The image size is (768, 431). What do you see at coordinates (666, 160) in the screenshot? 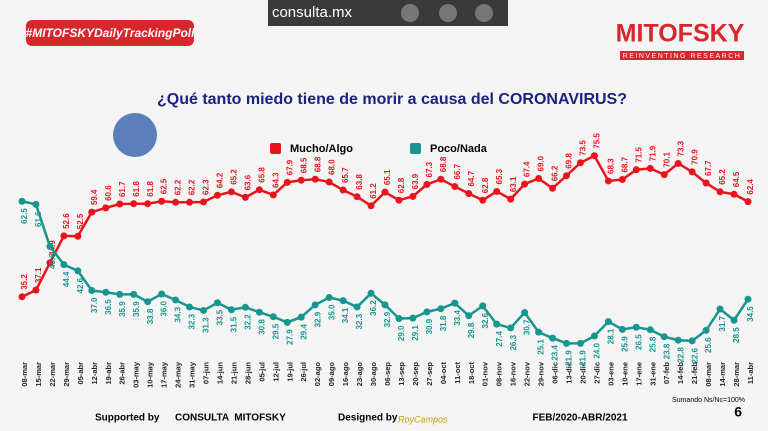
I see `value-label: 70.1` at bounding box center [666, 160].